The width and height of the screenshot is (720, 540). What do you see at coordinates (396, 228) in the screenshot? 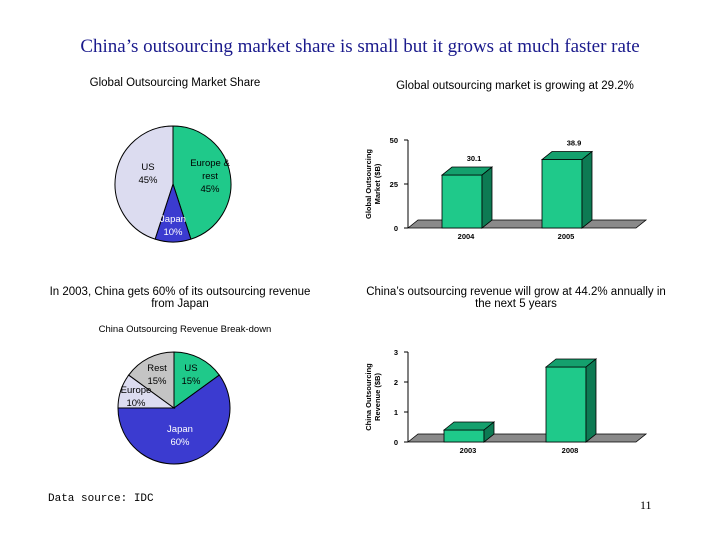
I see `bar1-tick-label-0: 0` at bounding box center [396, 228].